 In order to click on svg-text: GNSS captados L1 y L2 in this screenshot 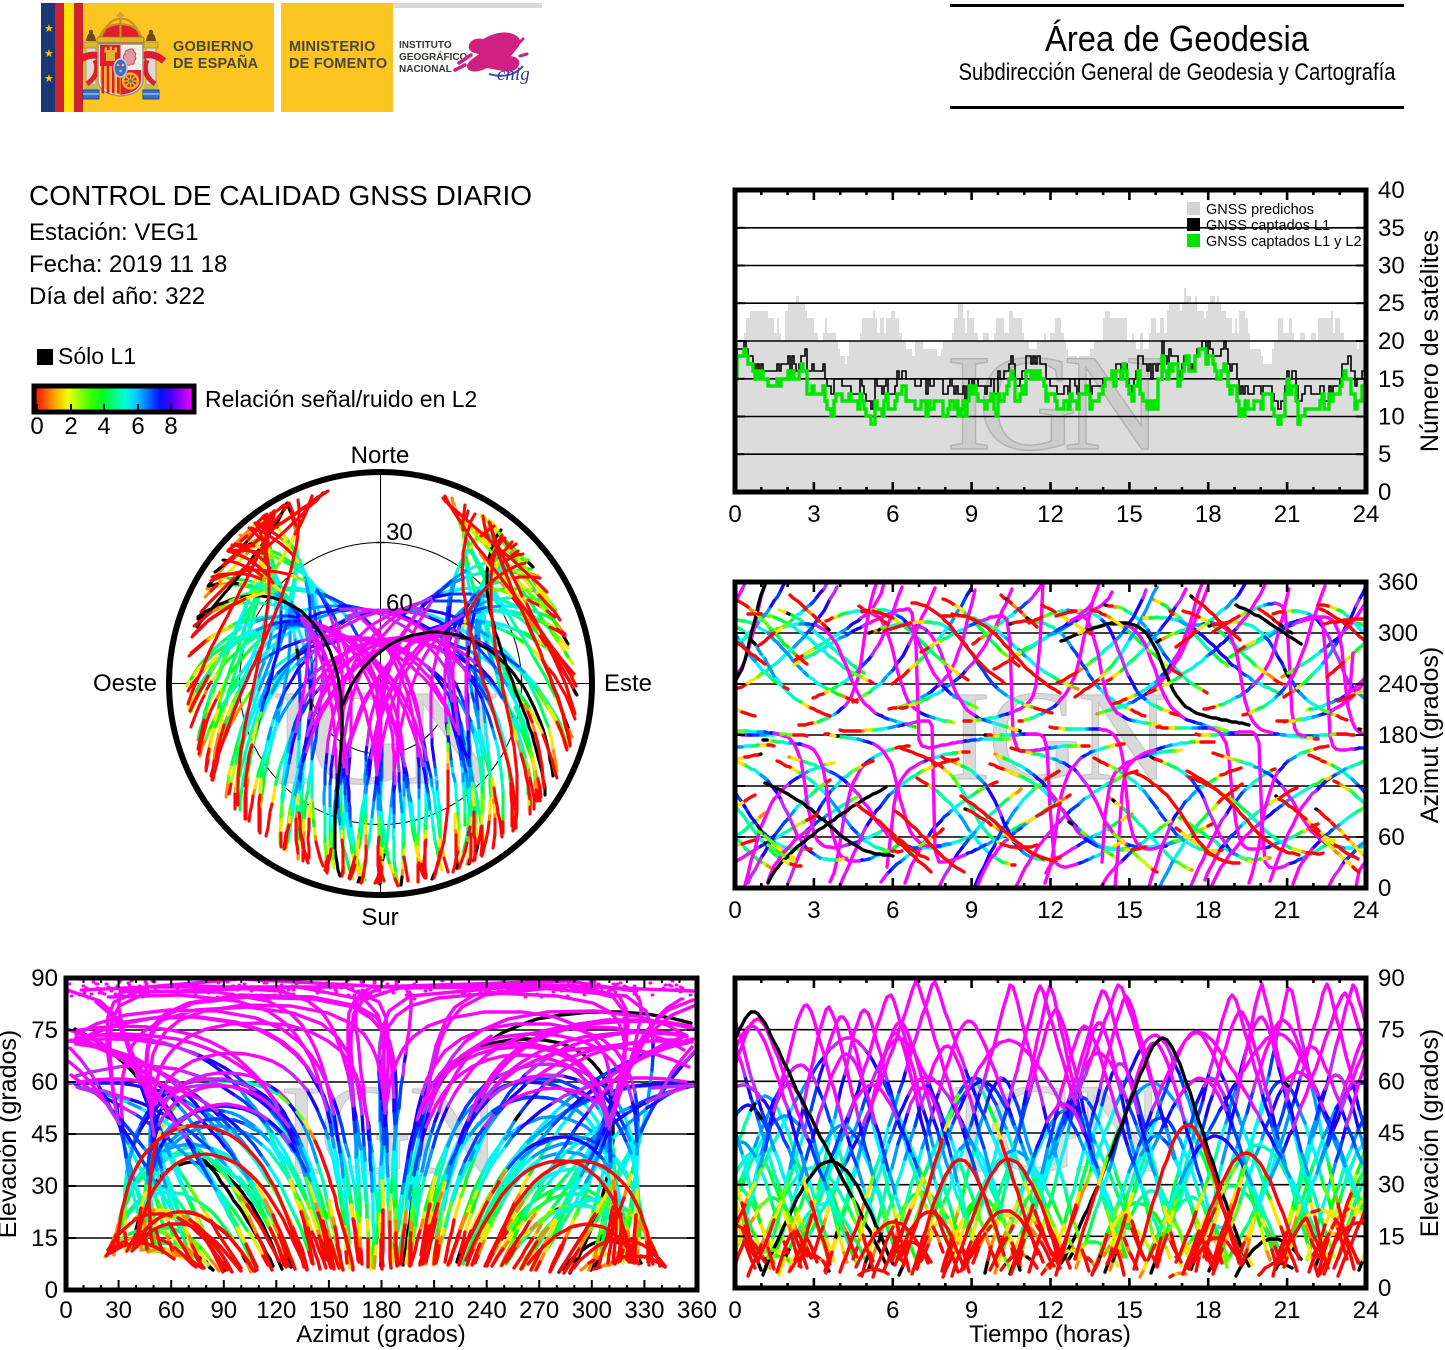, I will do `click(1284, 242)`.